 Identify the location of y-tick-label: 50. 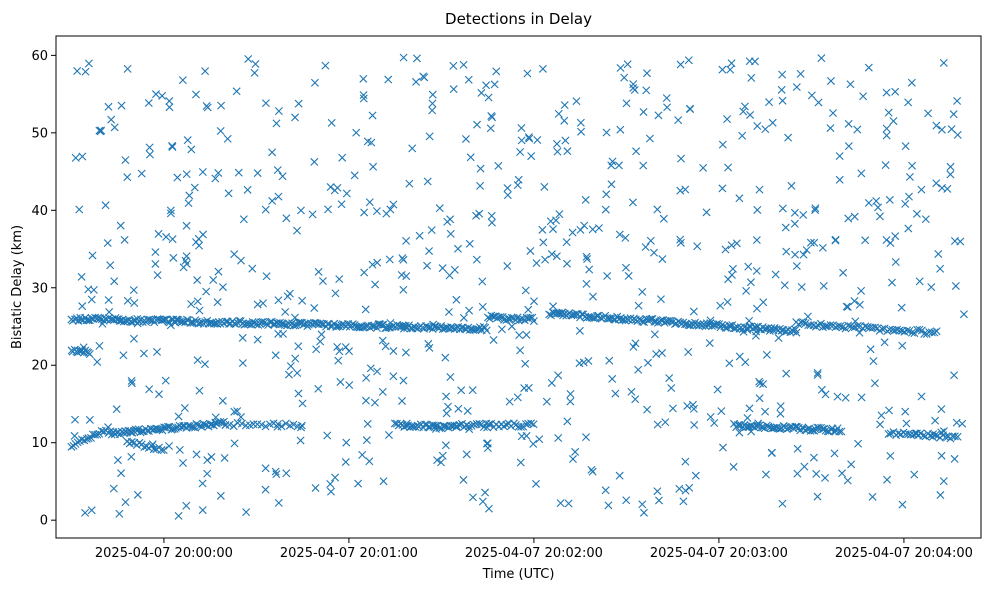
(39, 133).